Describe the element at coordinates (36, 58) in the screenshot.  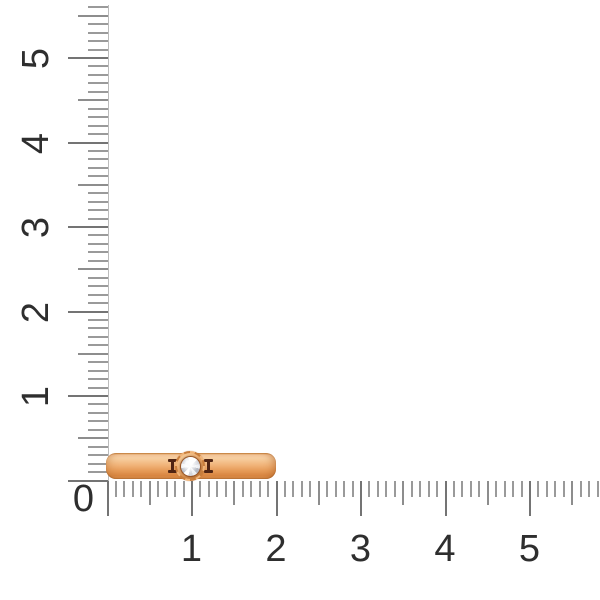
I see `vruler-label-5: 5` at that location.